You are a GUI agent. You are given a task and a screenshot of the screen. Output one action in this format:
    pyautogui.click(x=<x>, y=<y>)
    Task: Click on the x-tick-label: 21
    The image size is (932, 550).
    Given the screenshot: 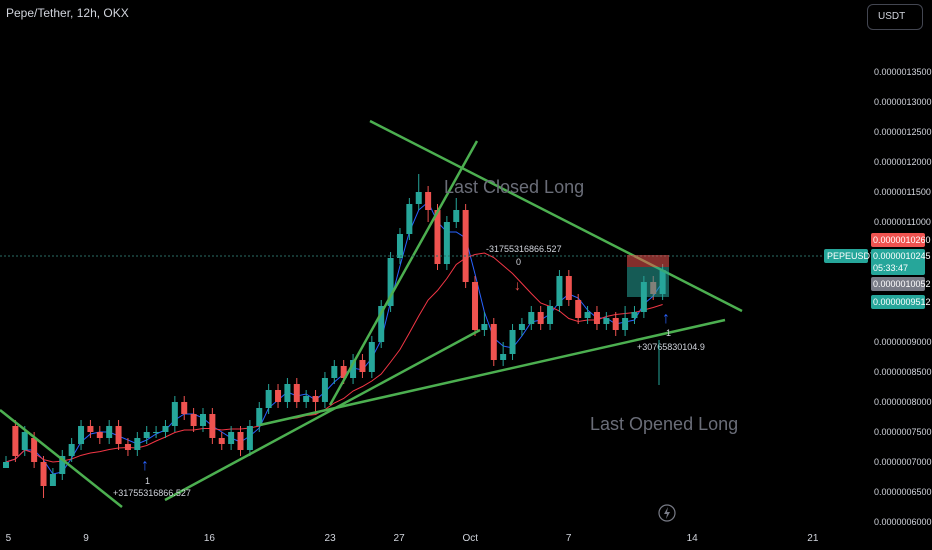 What is the action you would take?
    pyautogui.click(x=813, y=538)
    